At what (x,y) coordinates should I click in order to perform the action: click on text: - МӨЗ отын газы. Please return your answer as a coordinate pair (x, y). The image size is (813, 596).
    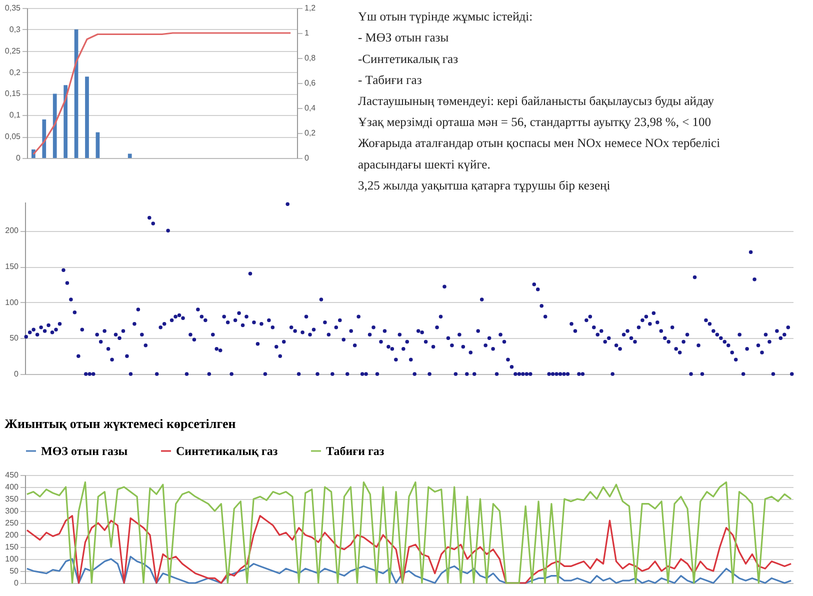
    Looking at the image, I should click on (404, 37).